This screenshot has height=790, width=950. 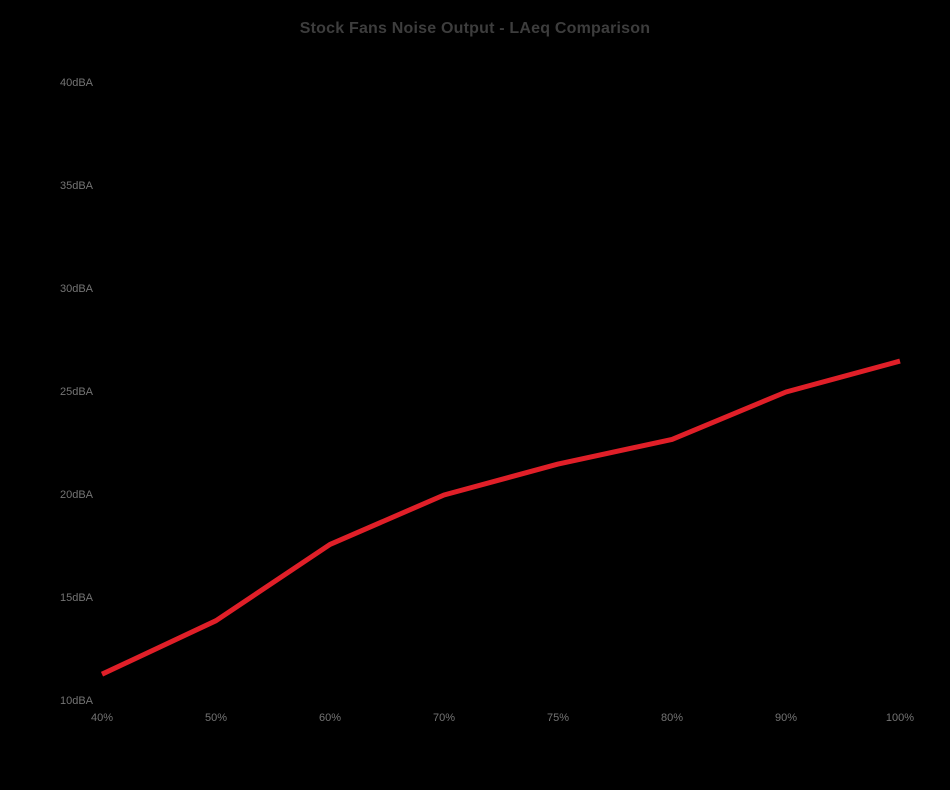 What do you see at coordinates (76, 186) in the screenshot?
I see `y-tick-label: 35dBA` at bounding box center [76, 186].